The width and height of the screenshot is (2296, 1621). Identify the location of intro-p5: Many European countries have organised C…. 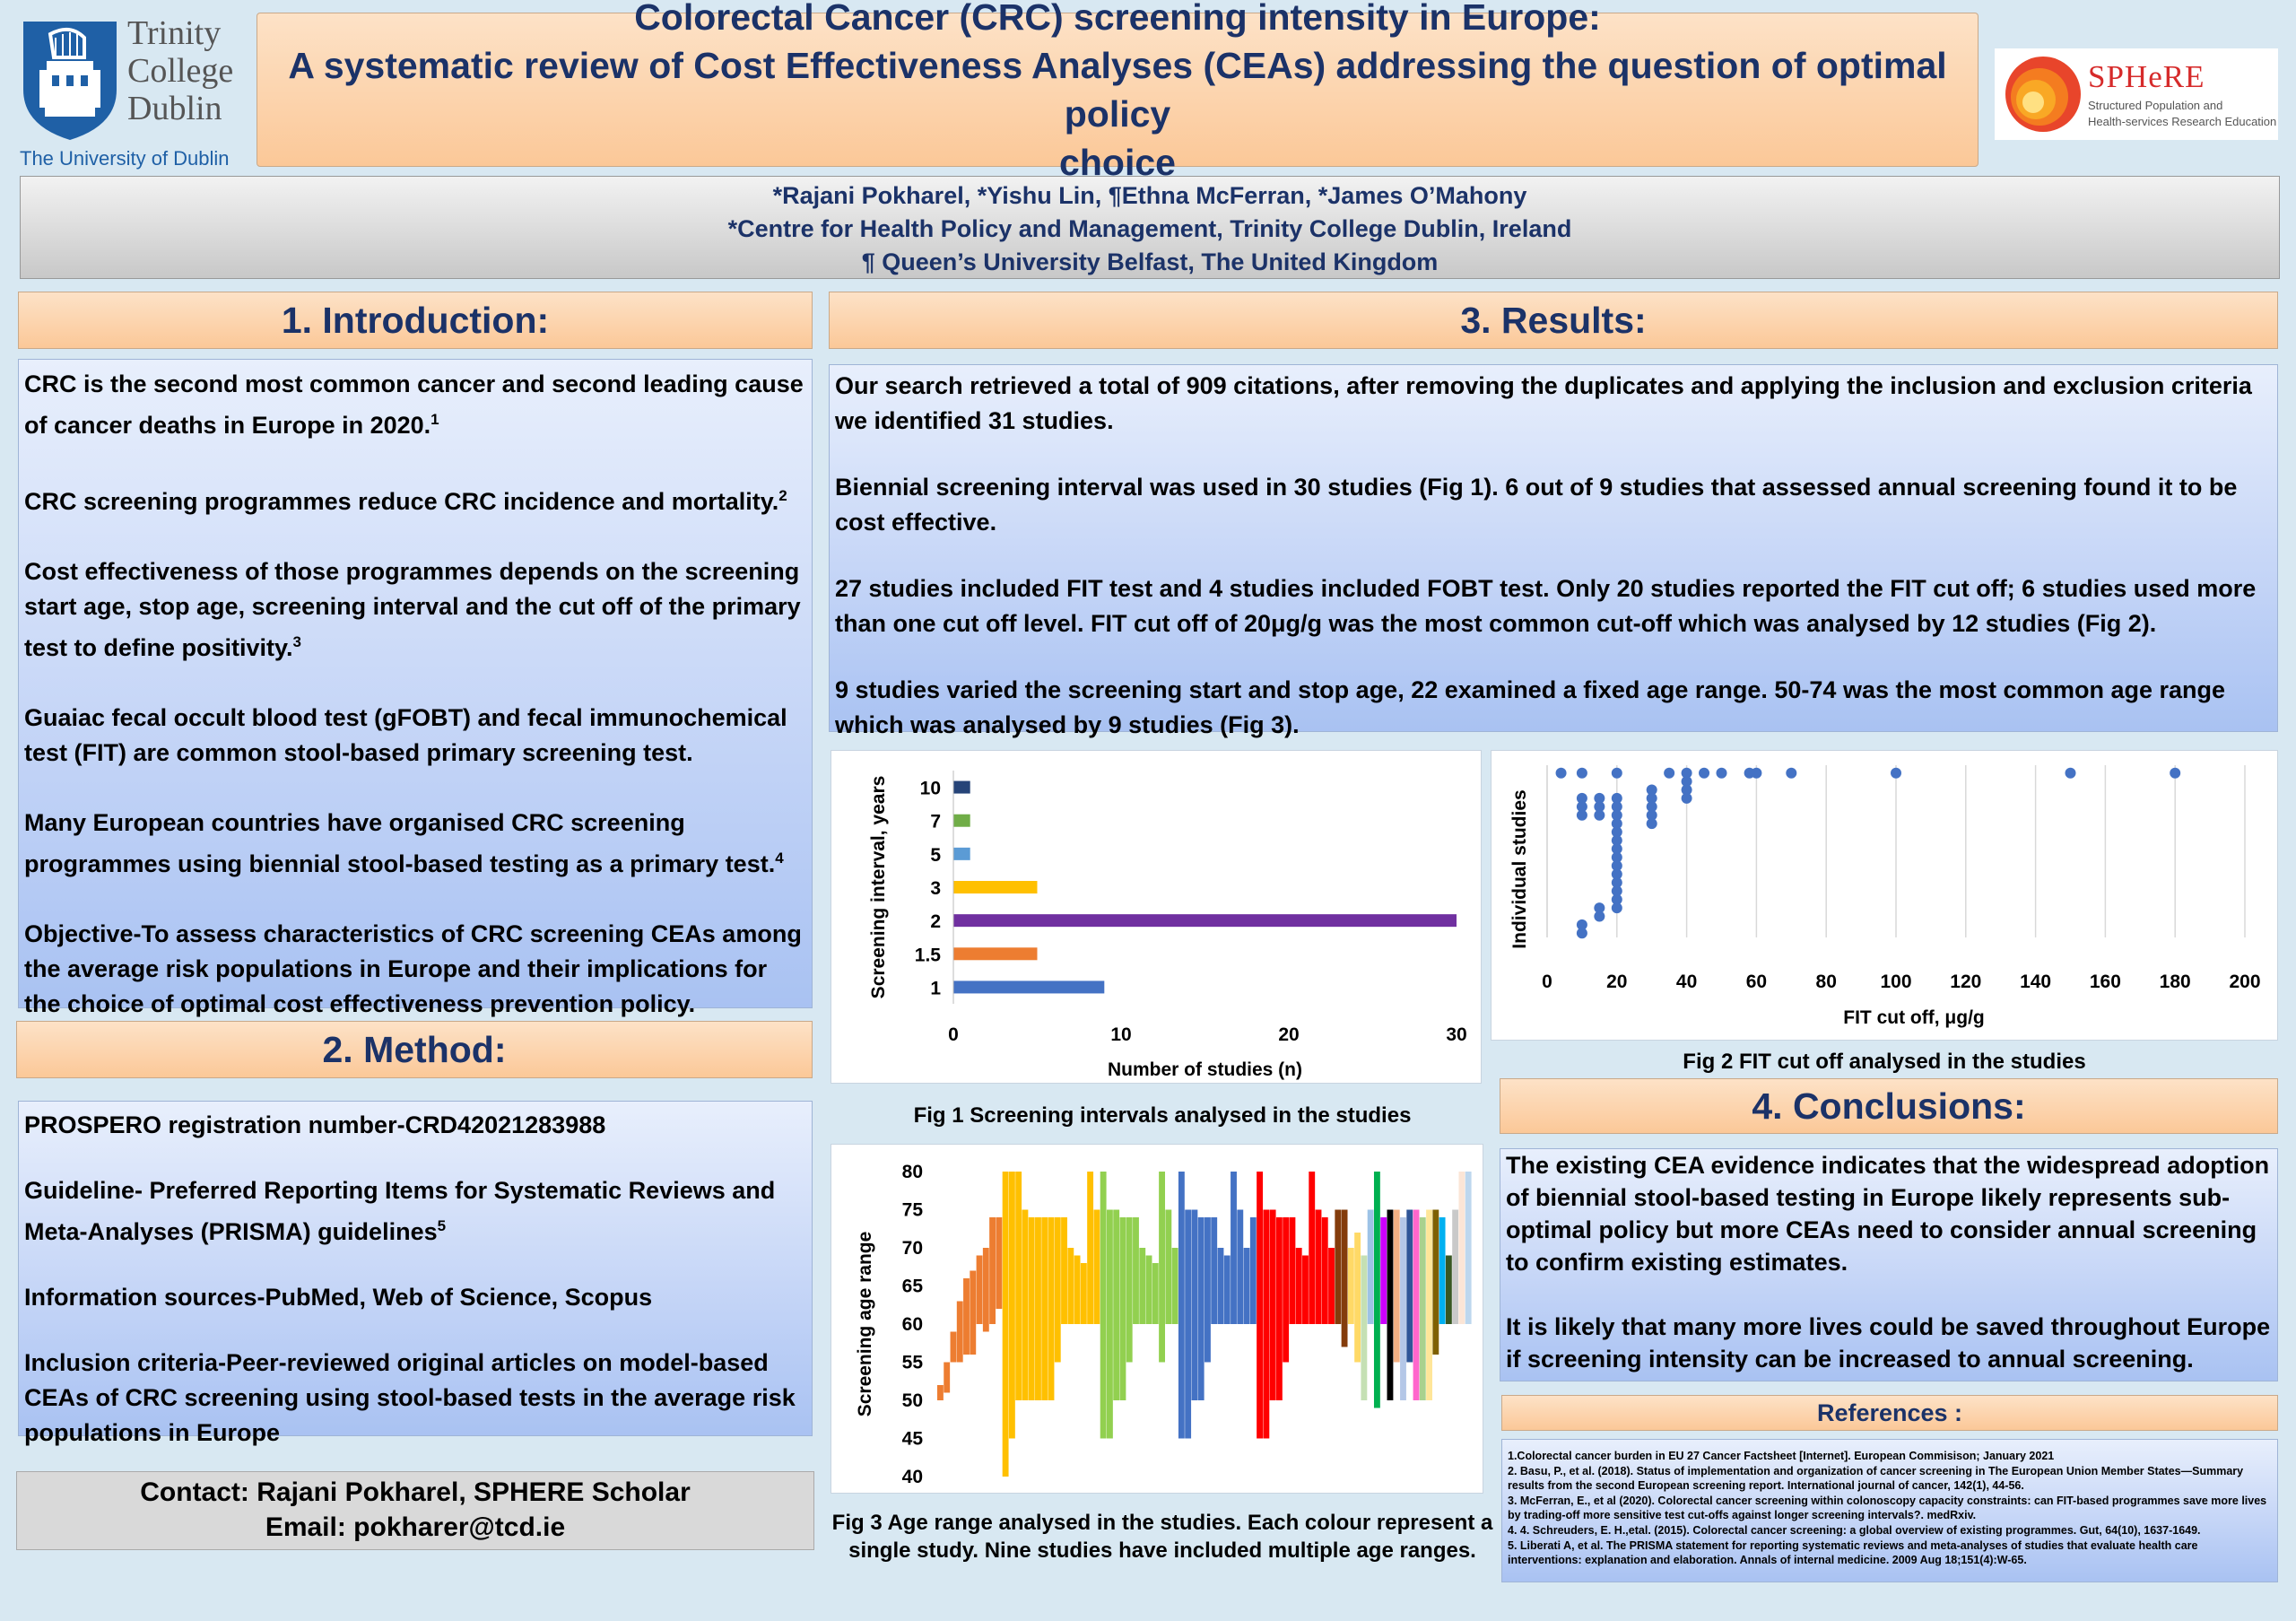
(400, 843).